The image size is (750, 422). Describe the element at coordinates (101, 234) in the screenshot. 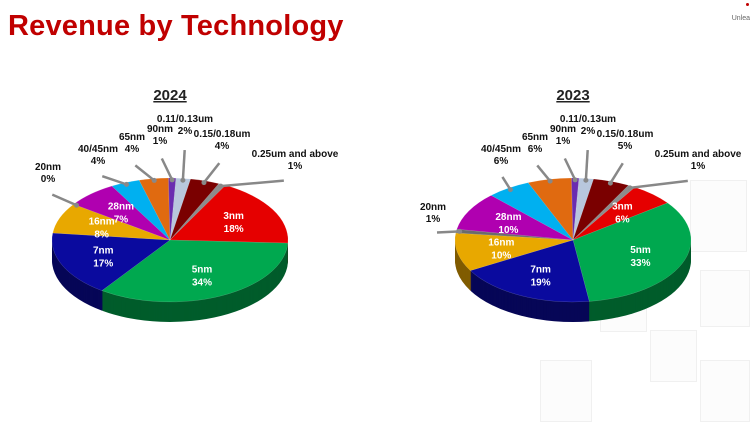

I see `slice-percent: 8%` at that location.